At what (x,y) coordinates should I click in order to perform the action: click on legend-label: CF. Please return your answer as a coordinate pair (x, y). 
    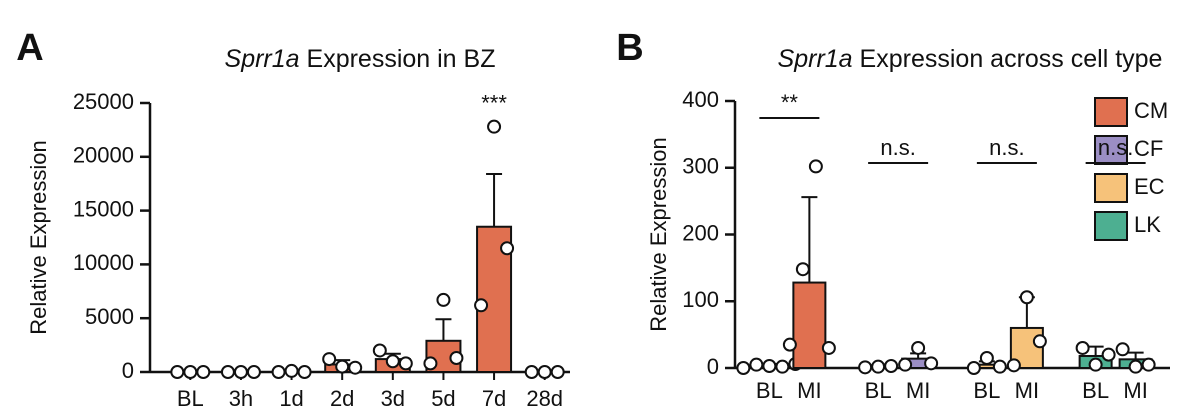
    Looking at the image, I should click on (1148, 148).